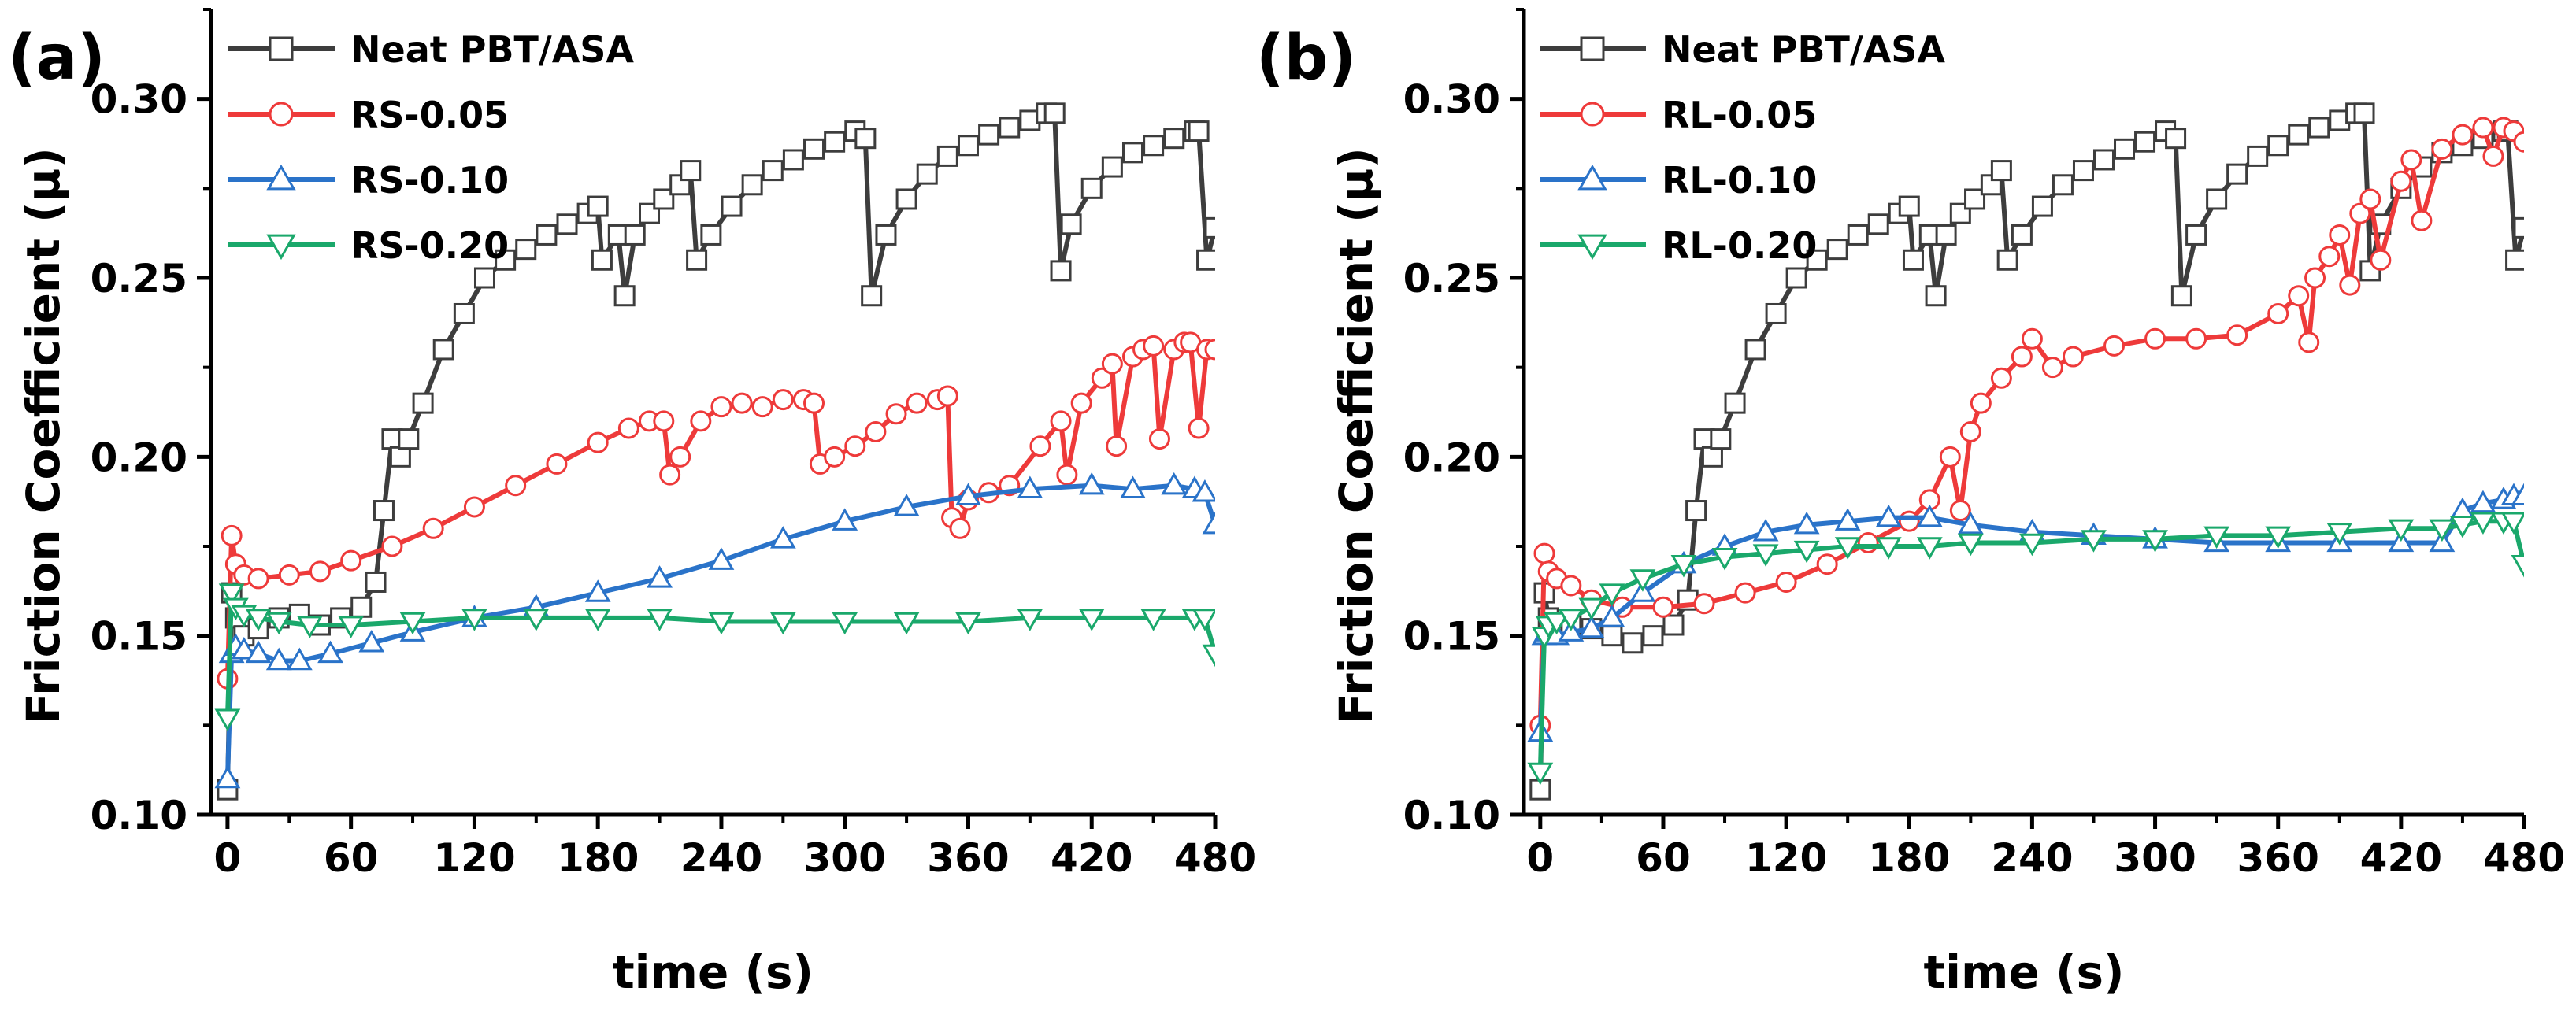 This screenshot has height=1010, width=2576. I want to click on legend-entry: RS-0.05, so click(368, 115).